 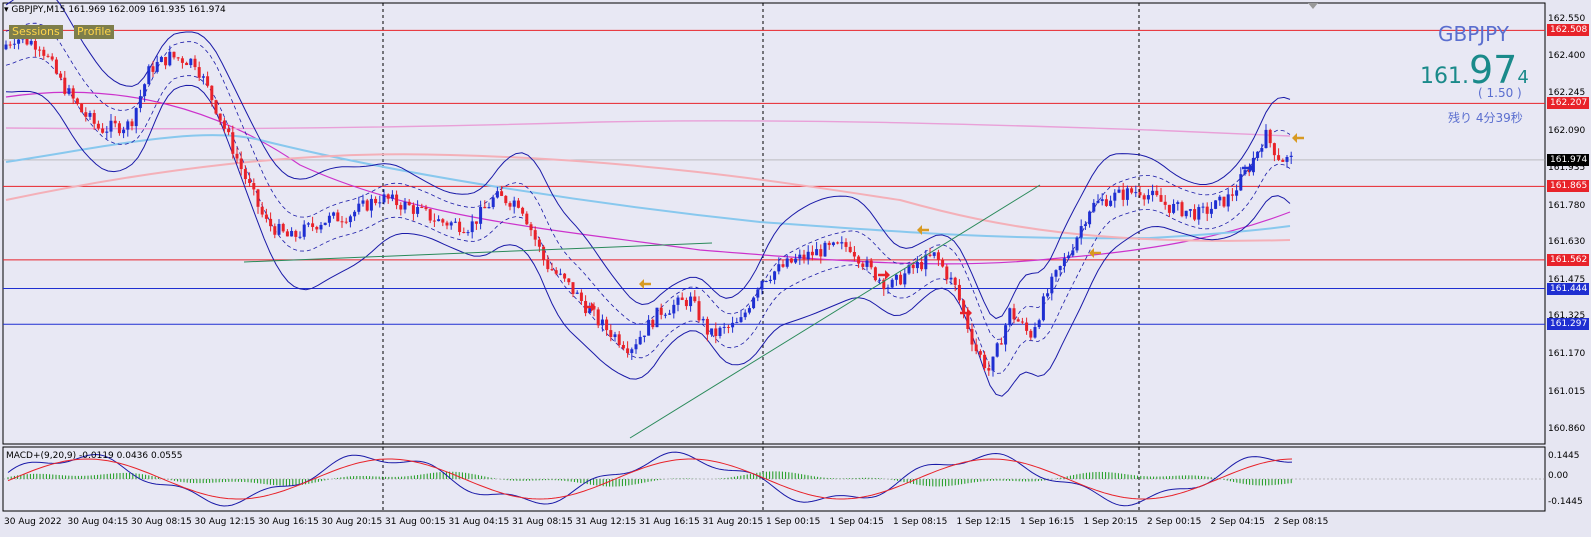 What do you see at coordinates (1567, 19) in the screenshot?
I see `price-tick: 162.550` at bounding box center [1567, 19].